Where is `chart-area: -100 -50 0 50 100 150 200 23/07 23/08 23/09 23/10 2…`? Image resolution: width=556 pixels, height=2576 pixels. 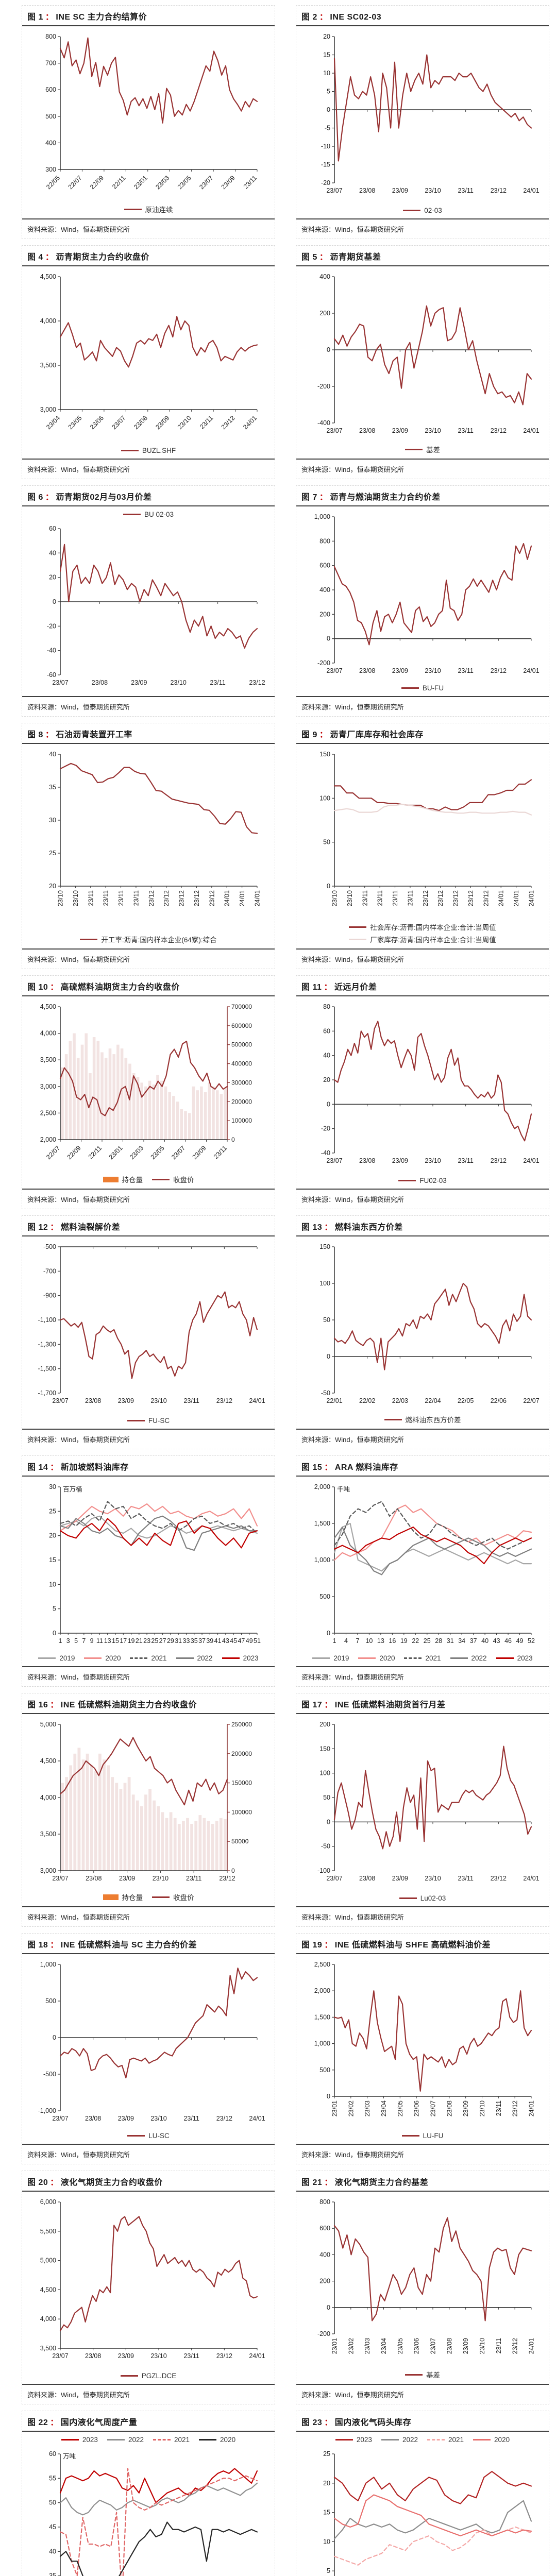
chart-area: -100 -50 0 50 100 150 200 23/07 23/08 23/09 23/10 2… is located at coordinates (422, 1803).